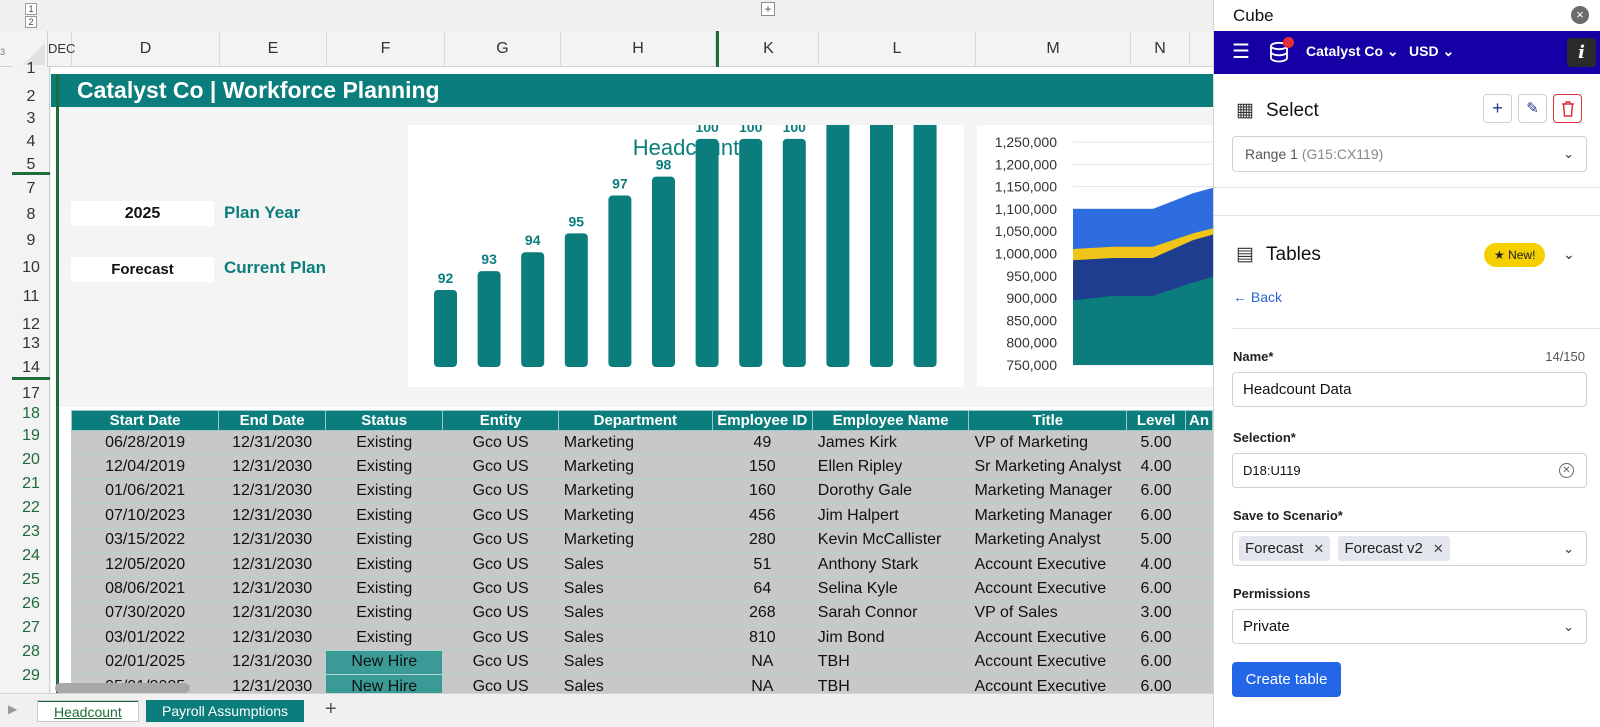  What do you see at coordinates (890, 516) in the screenshot?
I see `table-cell: Jim Halpert` at bounding box center [890, 516].